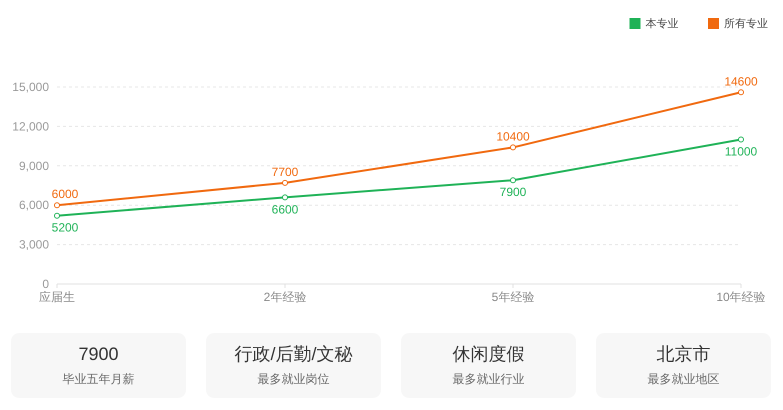 This screenshot has width=783, height=410. I want to click on x-tick-label: 5年经验, so click(513, 297).